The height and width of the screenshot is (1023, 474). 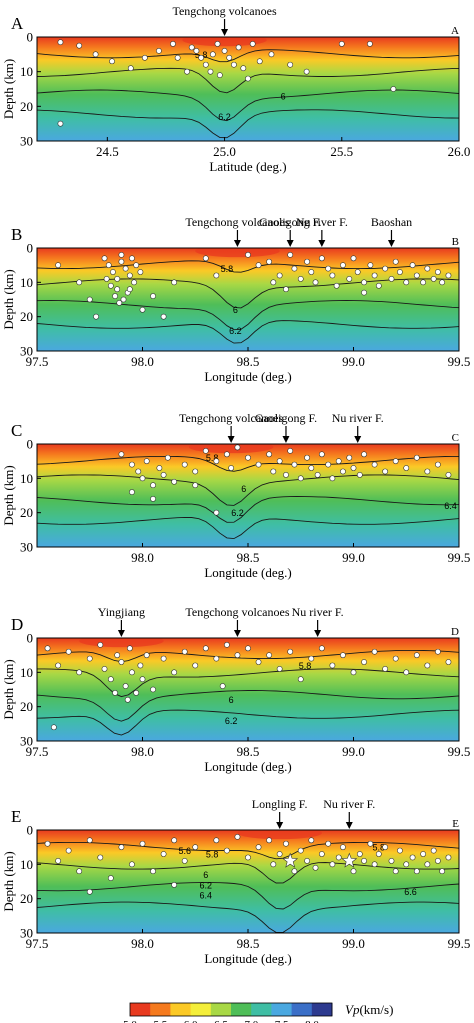 I want to click on corner-label: D, so click(x=455, y=632).